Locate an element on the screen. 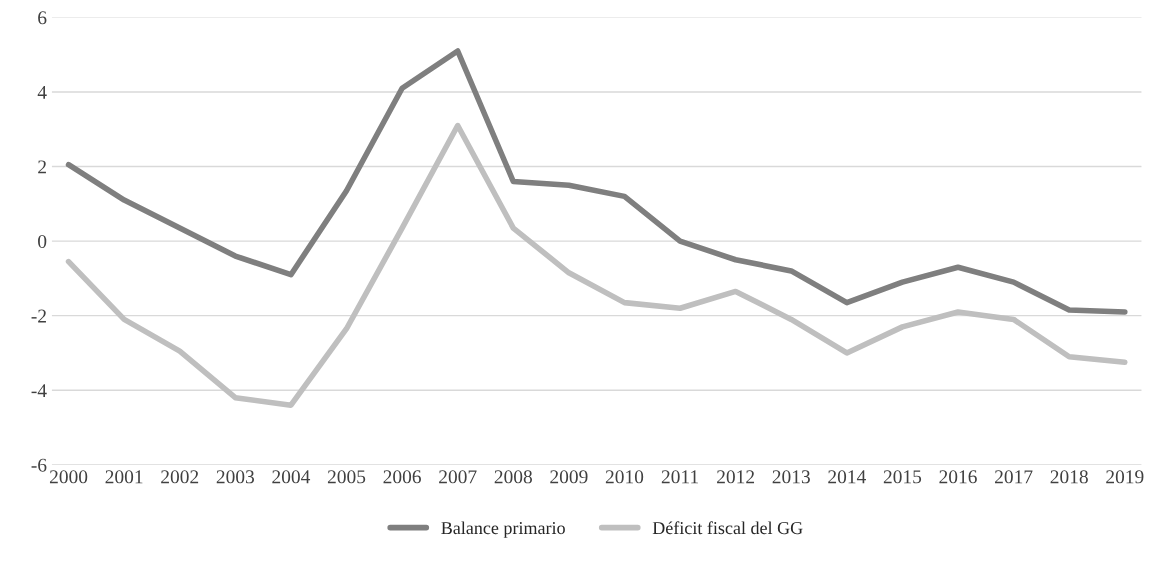 The image size is (1153, 581). x-tick-label: 2014 is located at coordinates (847, 477).